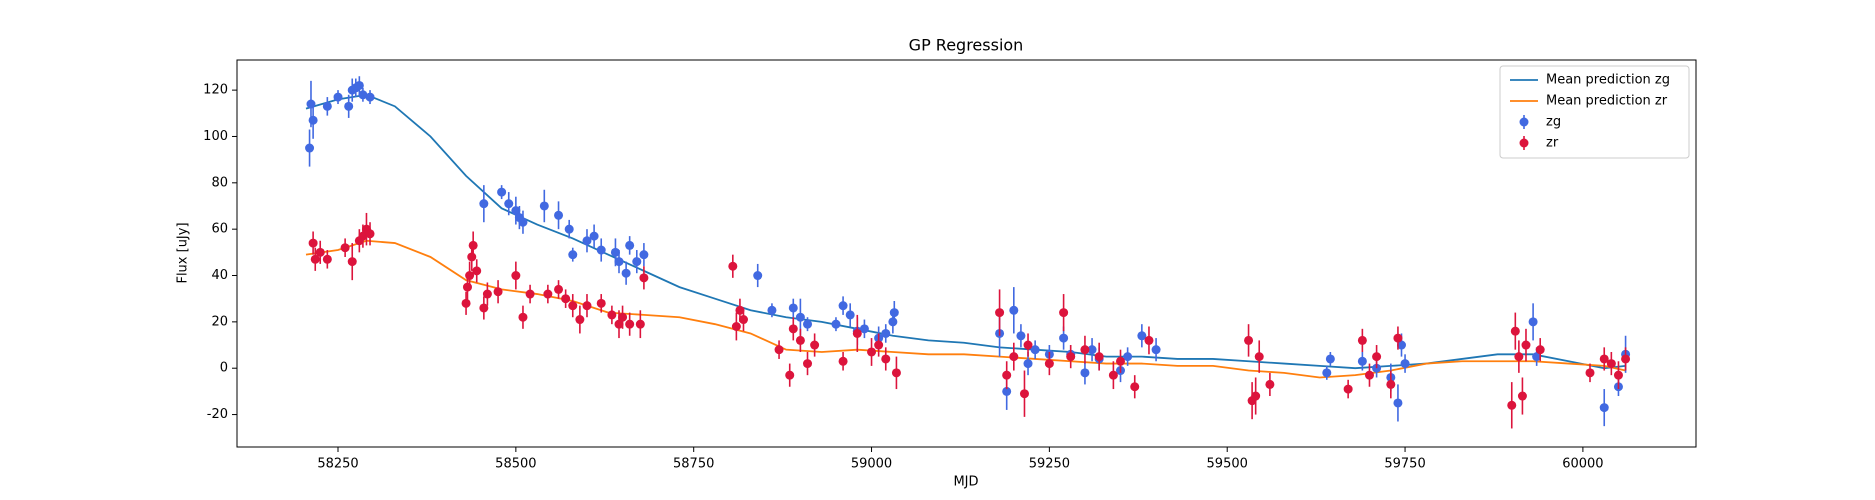 The width and height of the screenshot is (1875, 500). I want to click on legend: Mean prediction zg Mean prediction zr zg zr, so click(1594, 112).